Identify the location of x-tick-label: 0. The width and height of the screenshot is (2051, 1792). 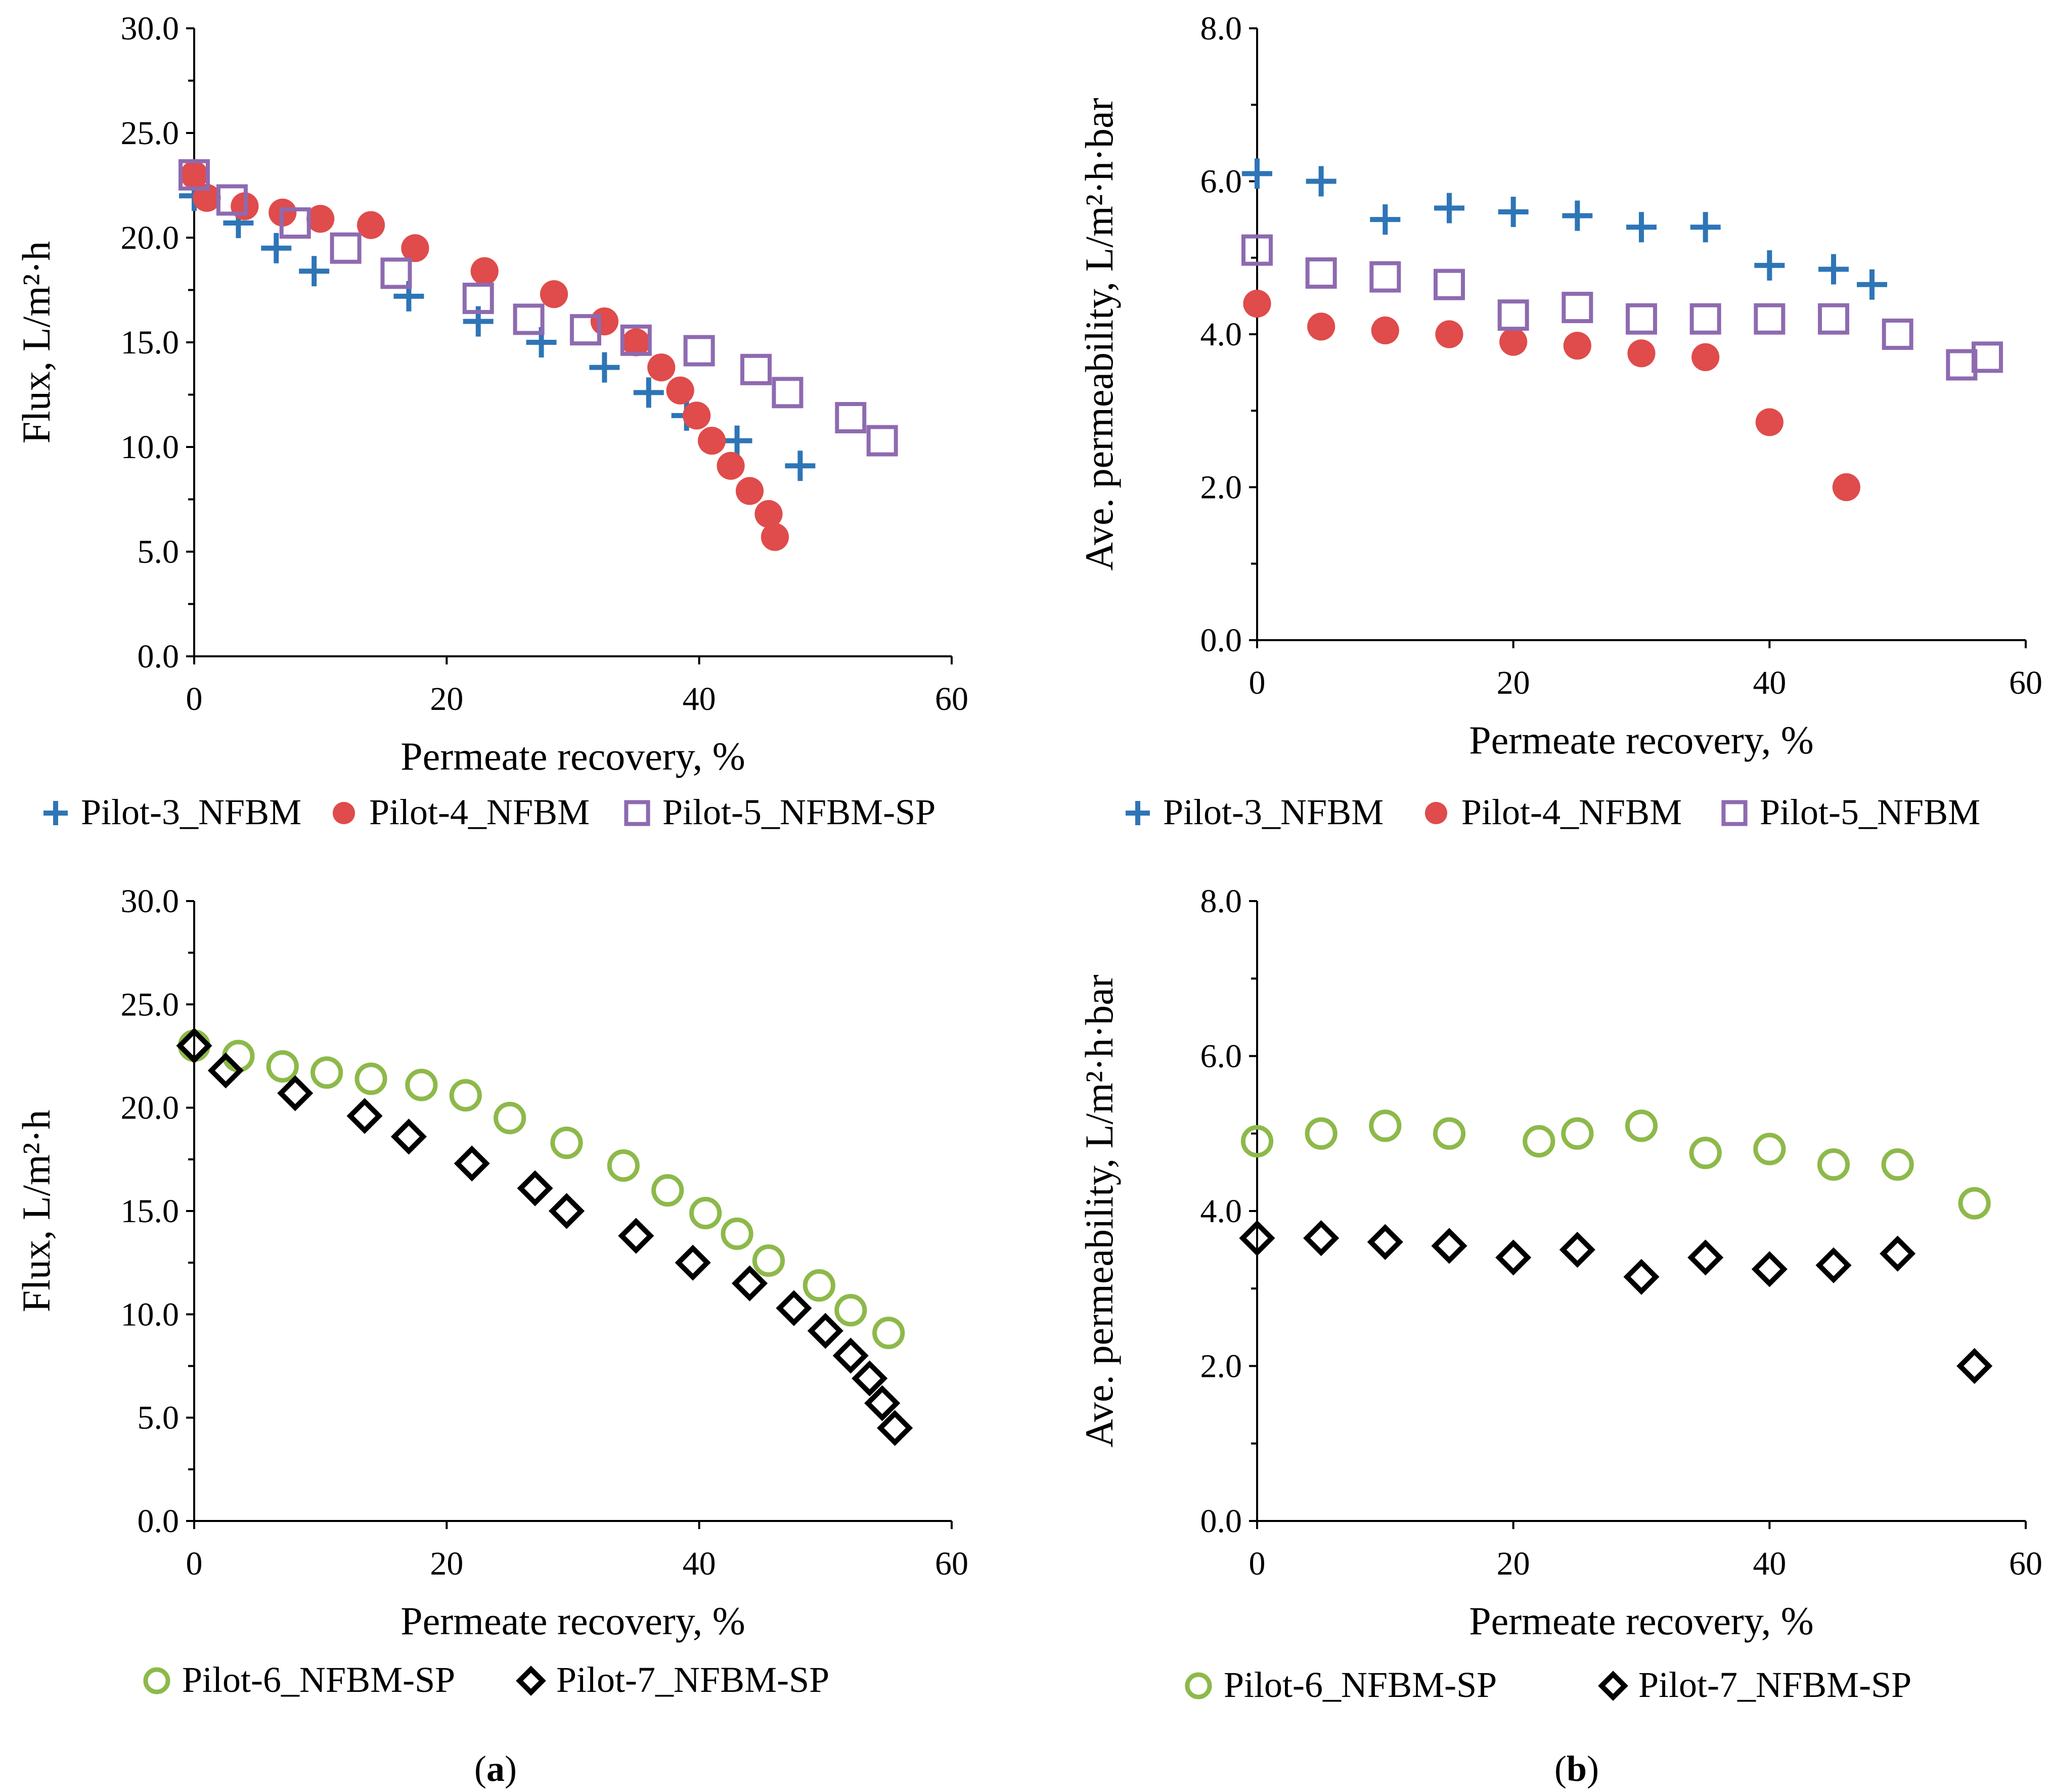
(194, 700).